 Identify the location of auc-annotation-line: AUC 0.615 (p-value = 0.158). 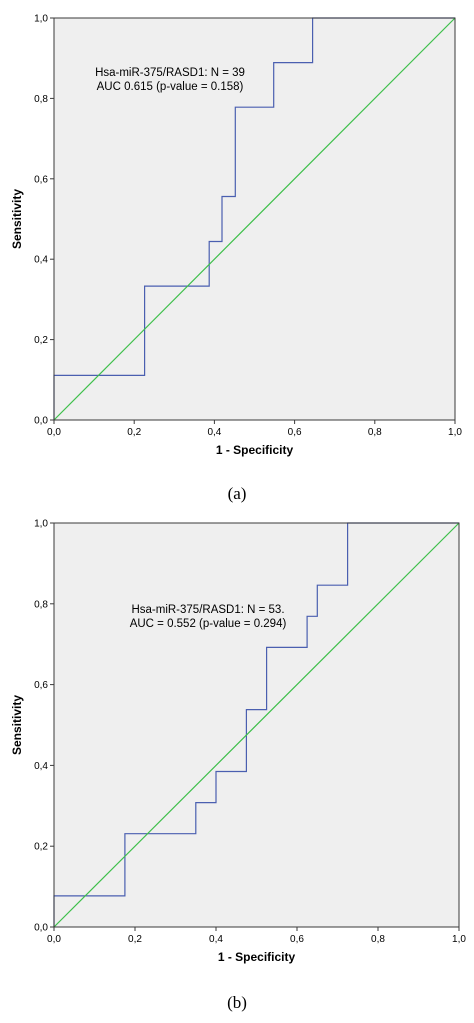
(170, 87).